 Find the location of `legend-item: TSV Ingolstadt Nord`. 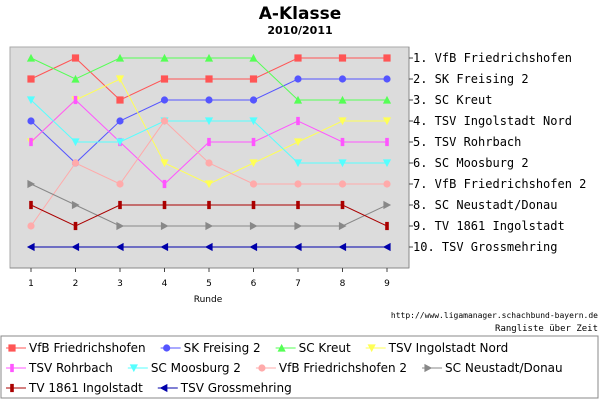

legend-item: TSV Ingolstadt Nord is located at coordinates (437, 348).